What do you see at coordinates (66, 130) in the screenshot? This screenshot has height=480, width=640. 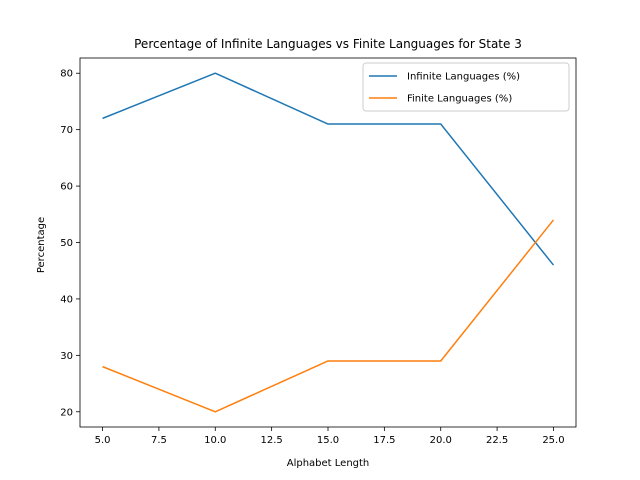 I see `y-tick-label: 70` at bounding box center [66, 130].